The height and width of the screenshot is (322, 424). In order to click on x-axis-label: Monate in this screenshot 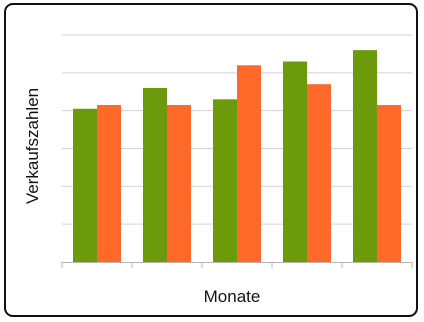, I will do `click(232, 296)`.